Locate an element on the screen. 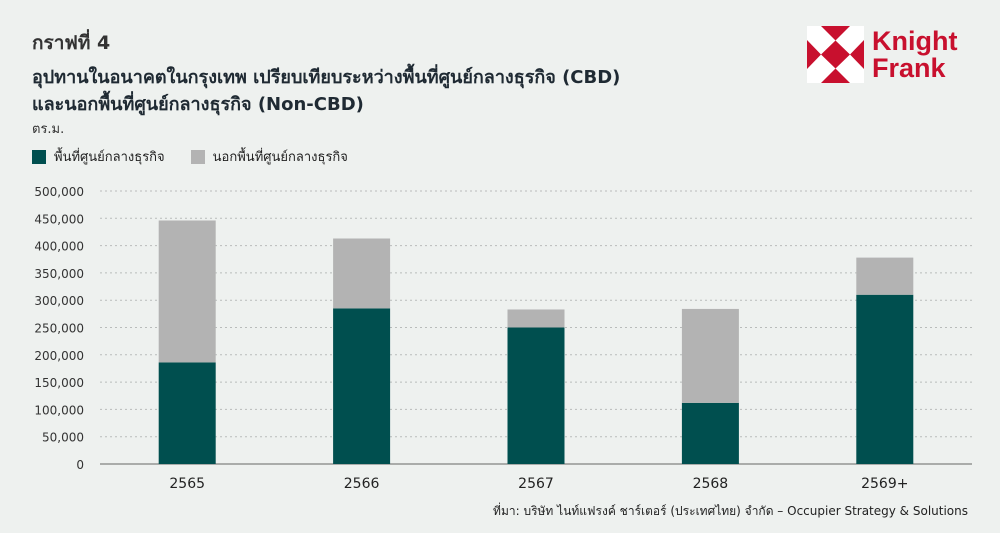 Image resolution: width=1000 pixels, height=533 pixels. y-tick-label: 350,000 is located at coordinates (59, 274).